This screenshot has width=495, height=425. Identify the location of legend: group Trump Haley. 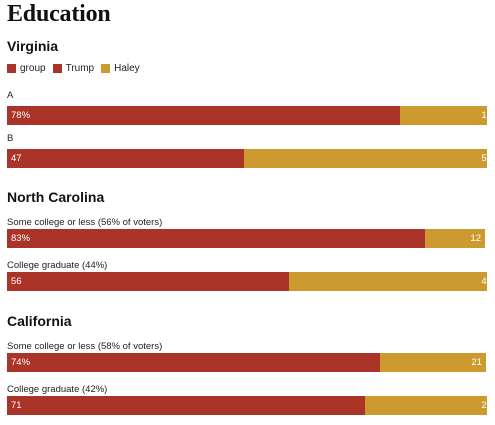
(77, 68).